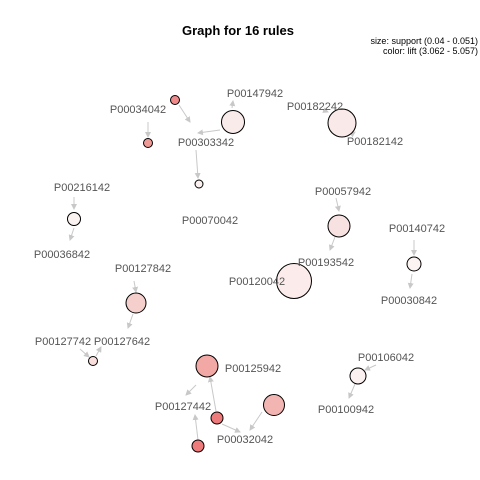  I want to click on item-label: P00032042, so click(245, 440).